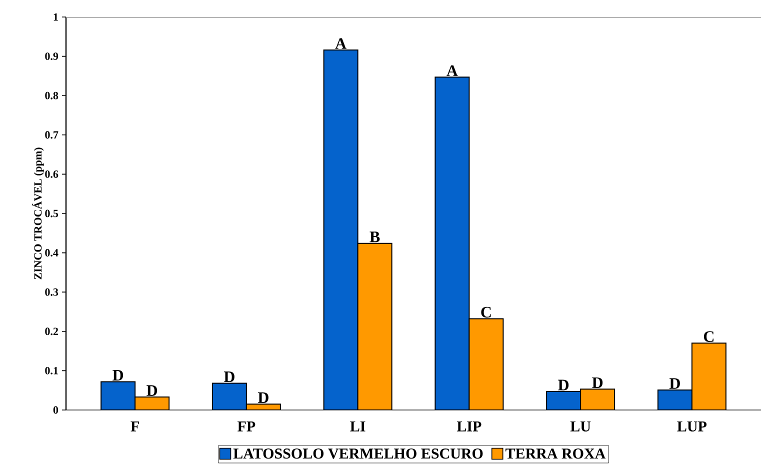 The image size is (761, 476). Describe the element at coordinates (51, 214) in the screenshot. I see `y-tick-label: 0.5` at that location.